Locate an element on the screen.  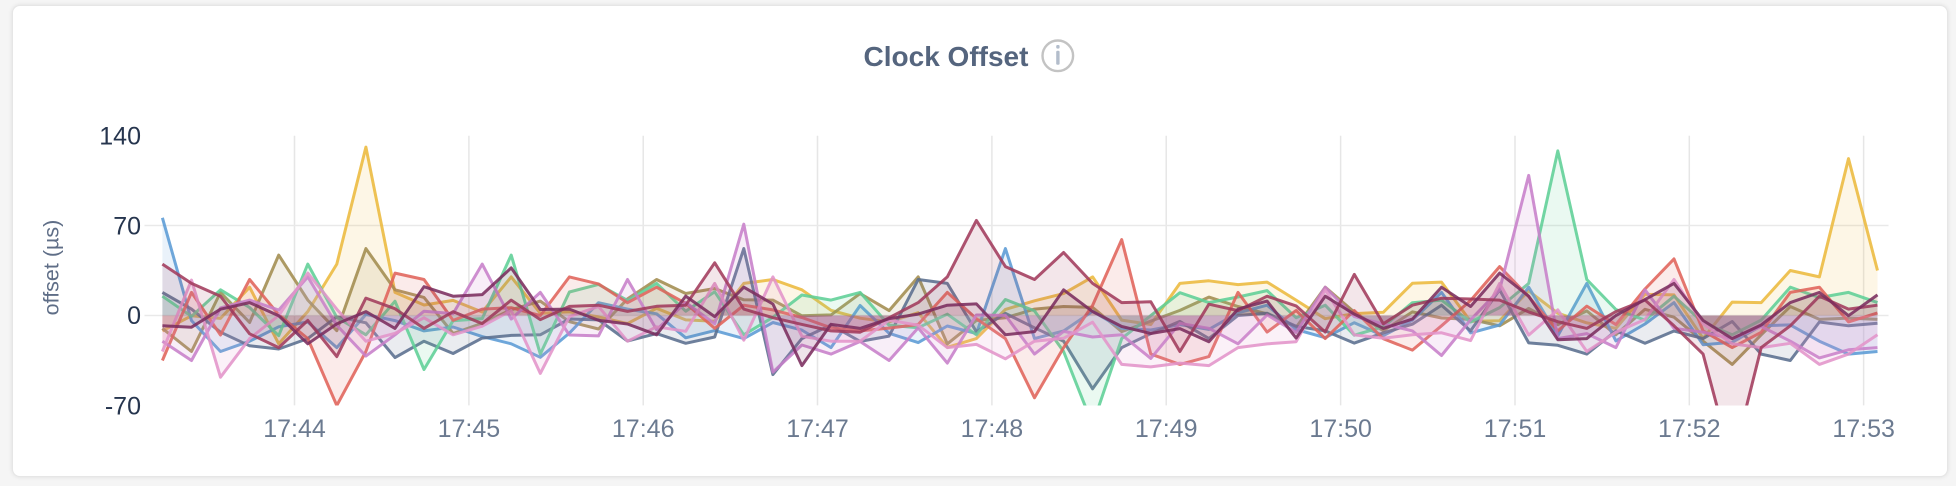
svg-text: 17:47 is located at coordinates (817, 429).